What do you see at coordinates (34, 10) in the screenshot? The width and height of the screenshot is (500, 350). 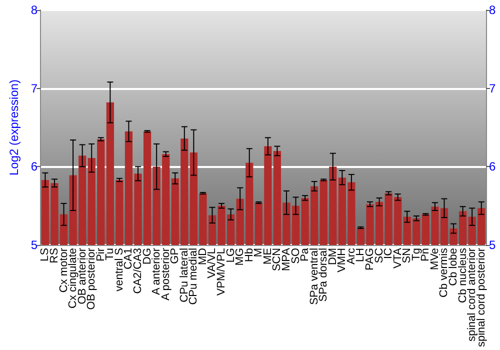 I see `y-tick-label: 8` at bounding box center [34, 10].